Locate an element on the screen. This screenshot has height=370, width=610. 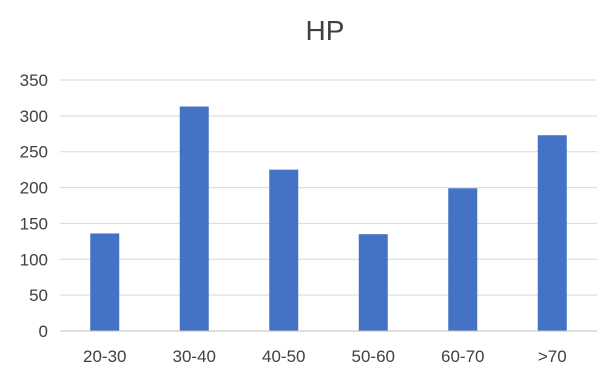
y-tick-label: 0 is located at coordinates (43, 331).